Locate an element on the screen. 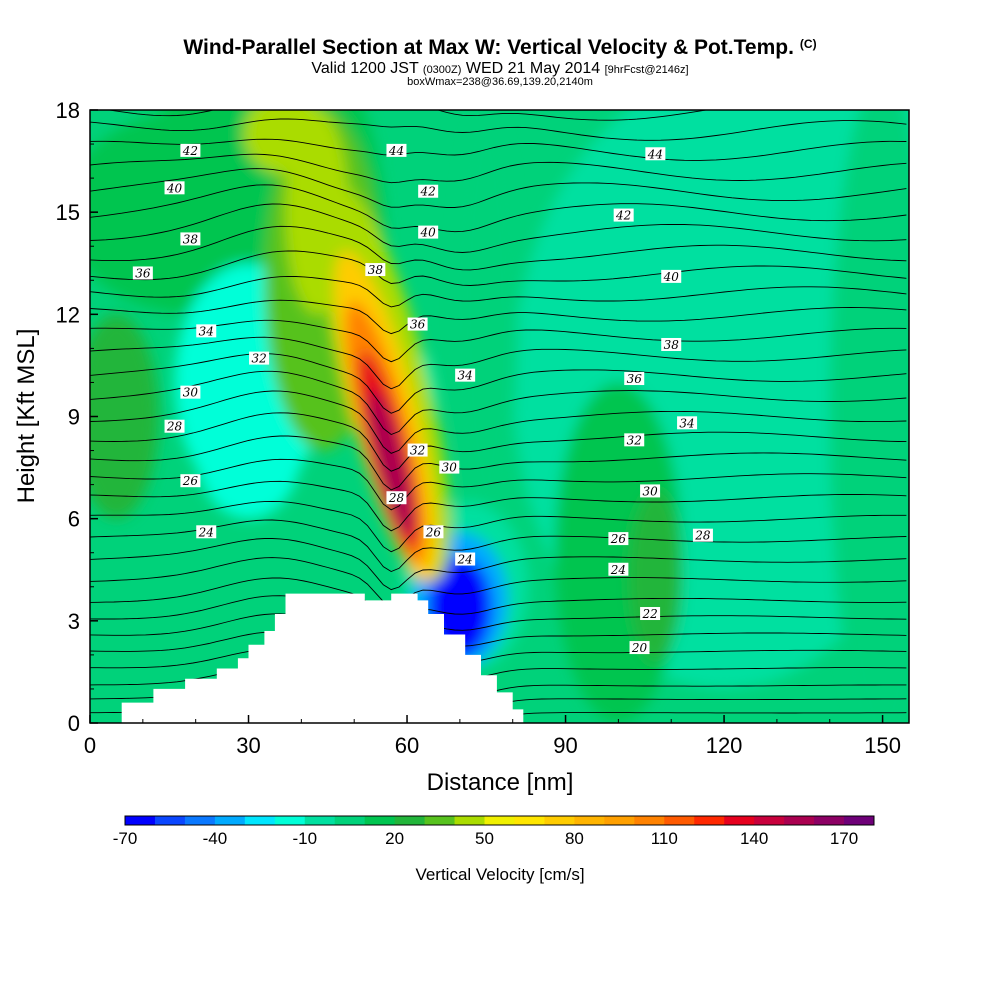  y-tick-label: 12 is located at coordinates (68, 314).